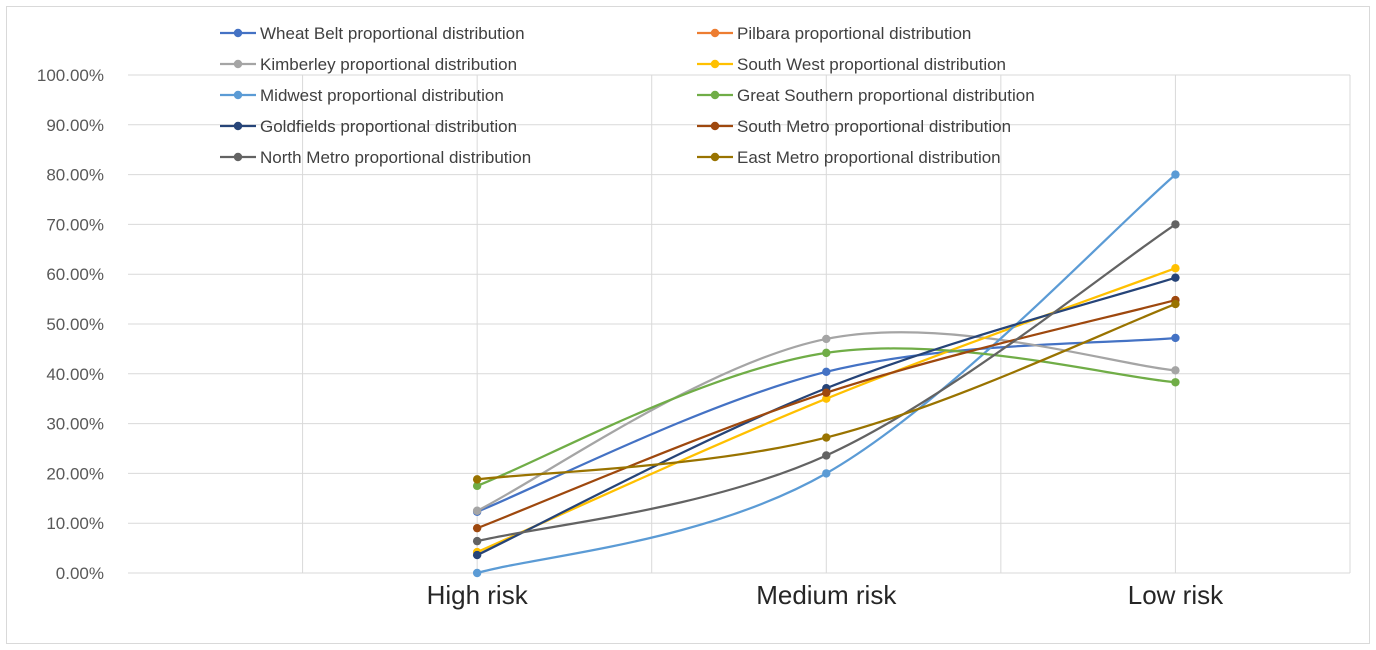 This screenshot has width=1376, height=650. Describe the element at coordinates (1176, 595) in the screenshot. I see `x-category-label: Low risk` at that location.